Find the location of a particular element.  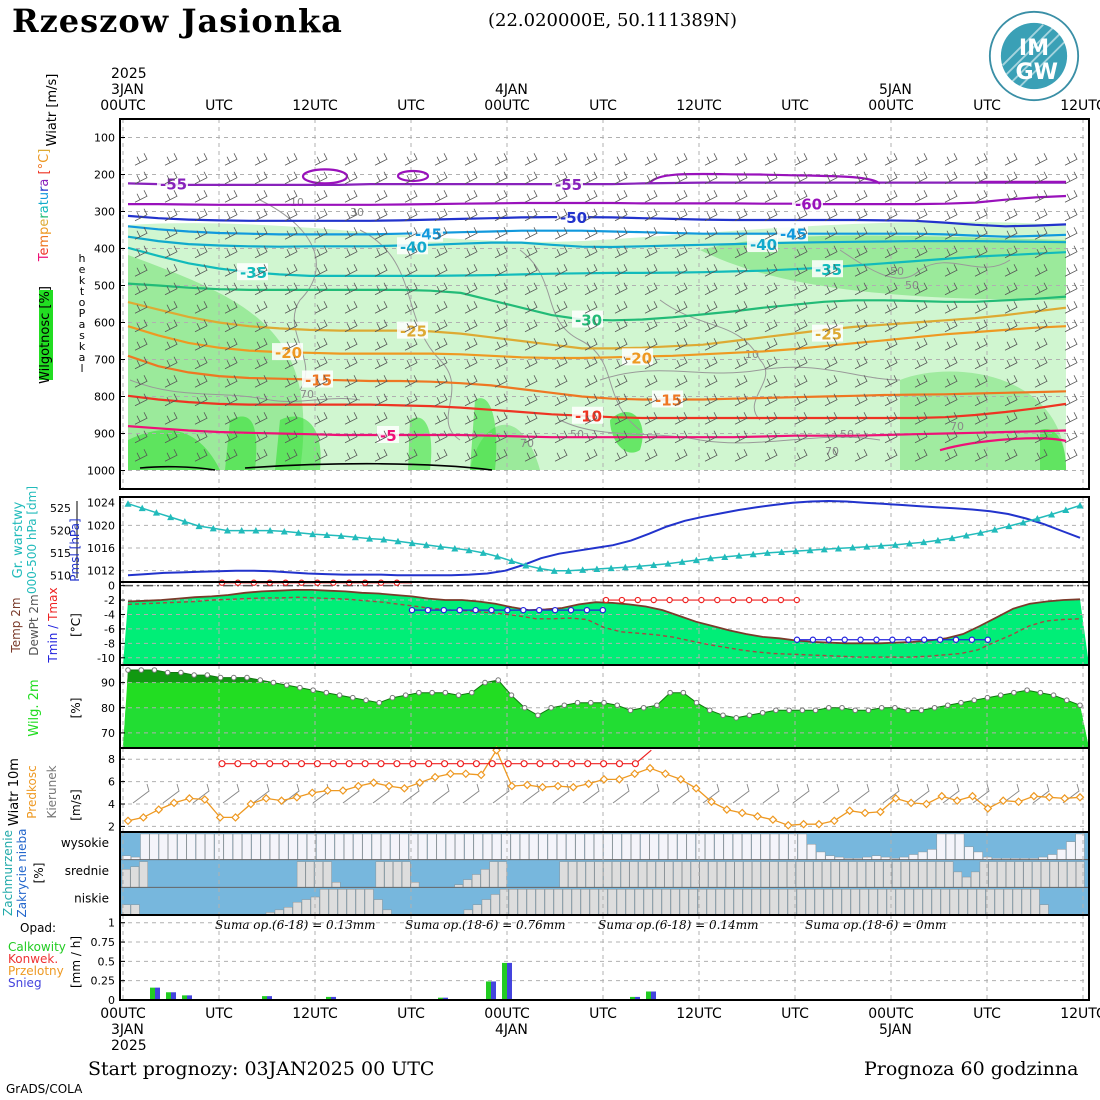

logo-lettering: IM is located at coordinates (1034, 48).